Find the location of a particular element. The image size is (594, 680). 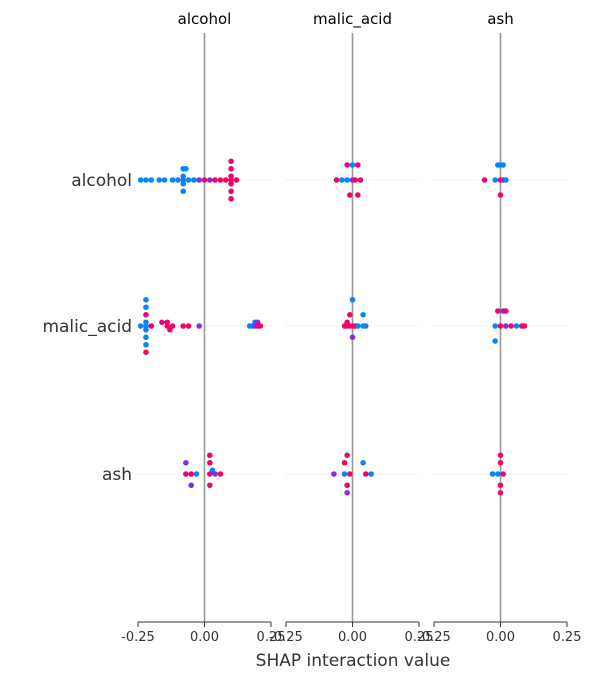

panel-title: malic_acid is located at coordinates (352, 19).